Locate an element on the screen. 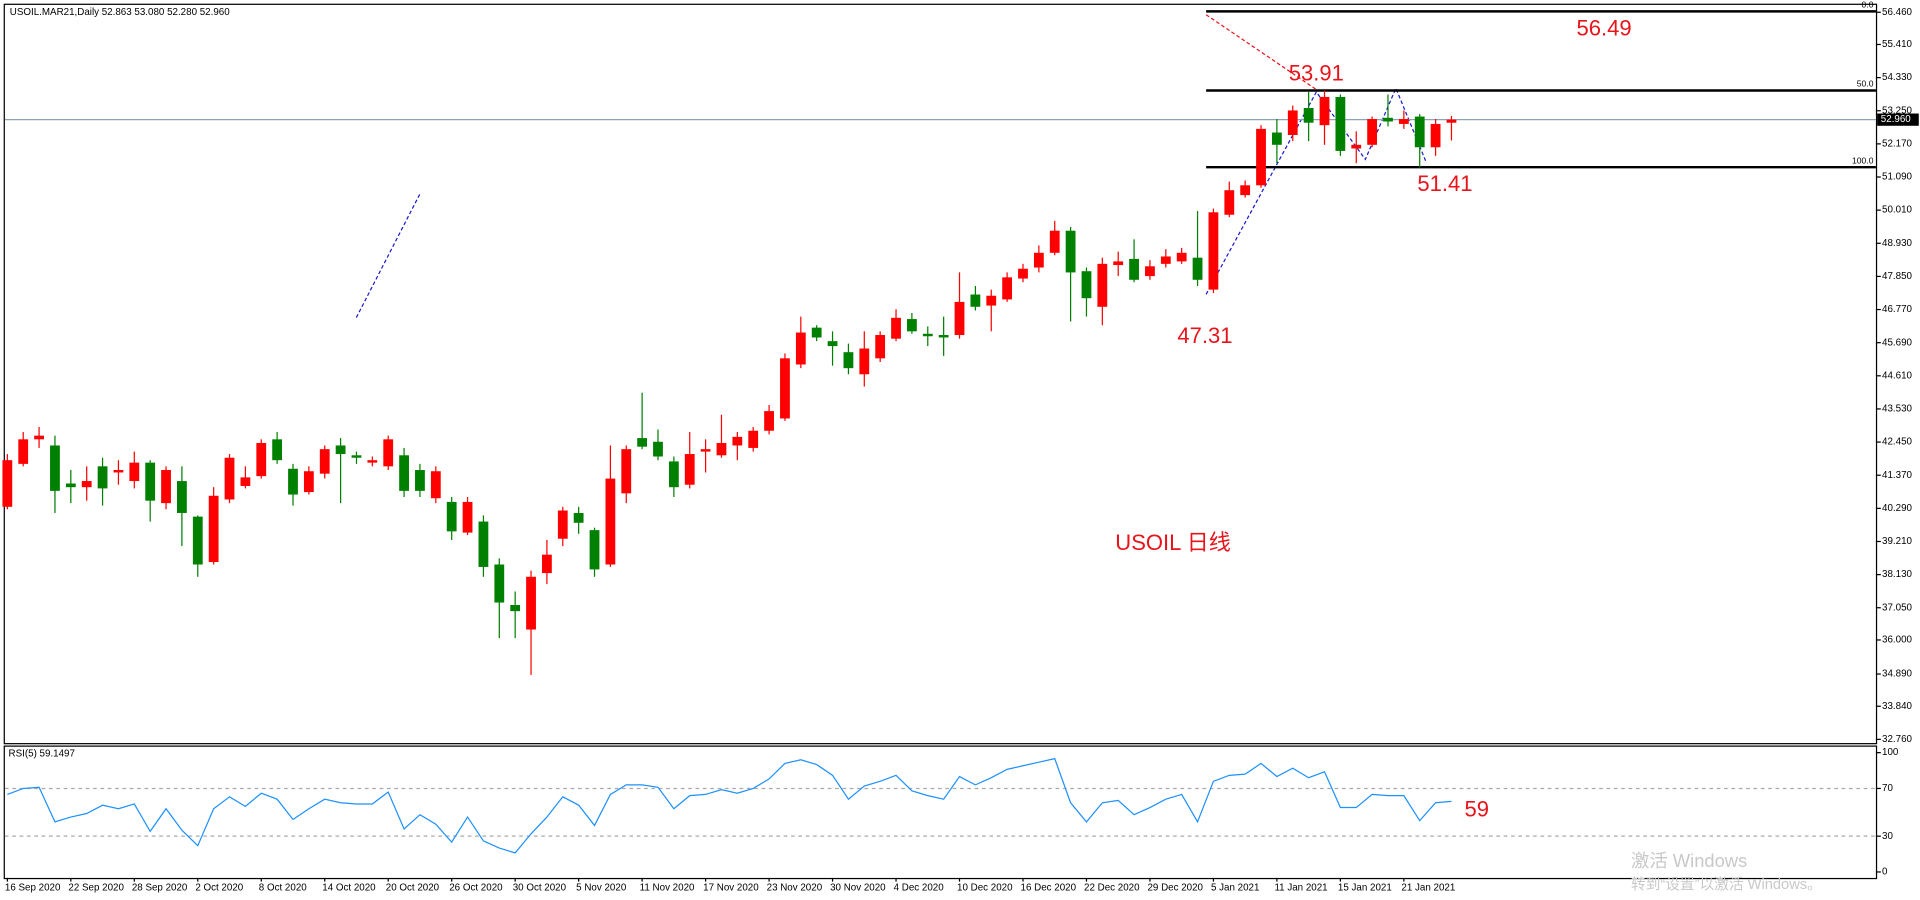  price-label-bg is located at coordinates (1898, 119).